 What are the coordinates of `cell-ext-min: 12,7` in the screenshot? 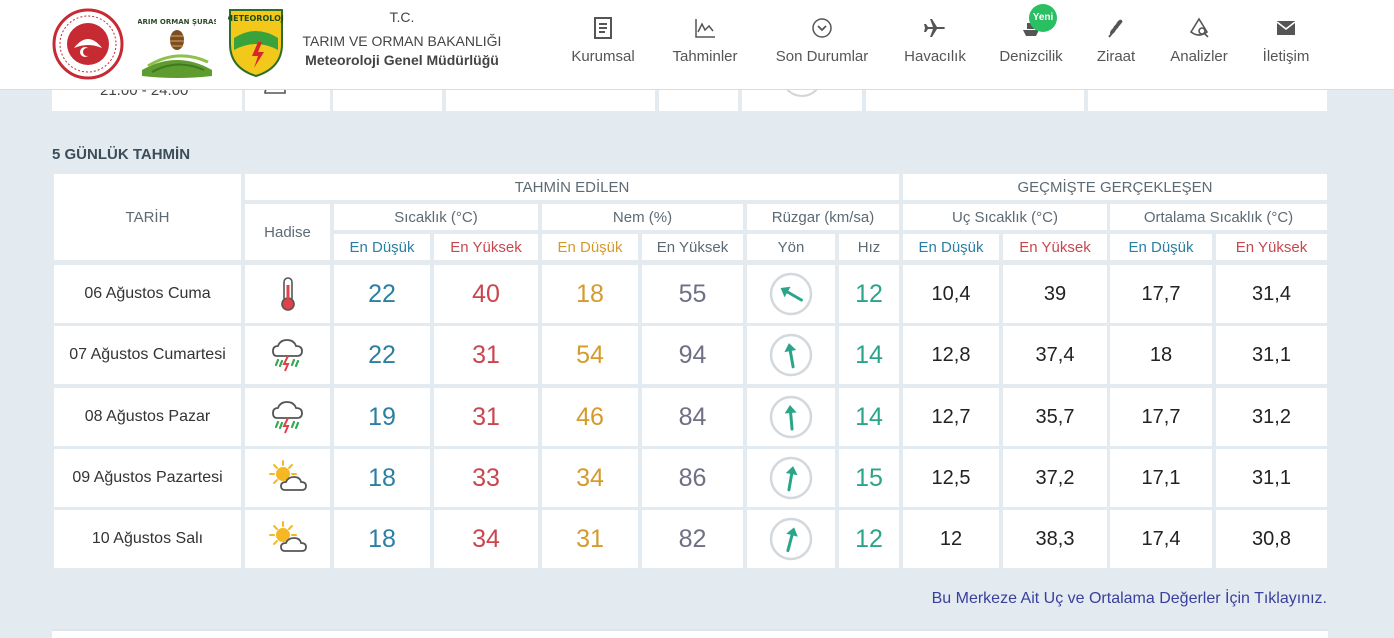 It's located at (951, 417).